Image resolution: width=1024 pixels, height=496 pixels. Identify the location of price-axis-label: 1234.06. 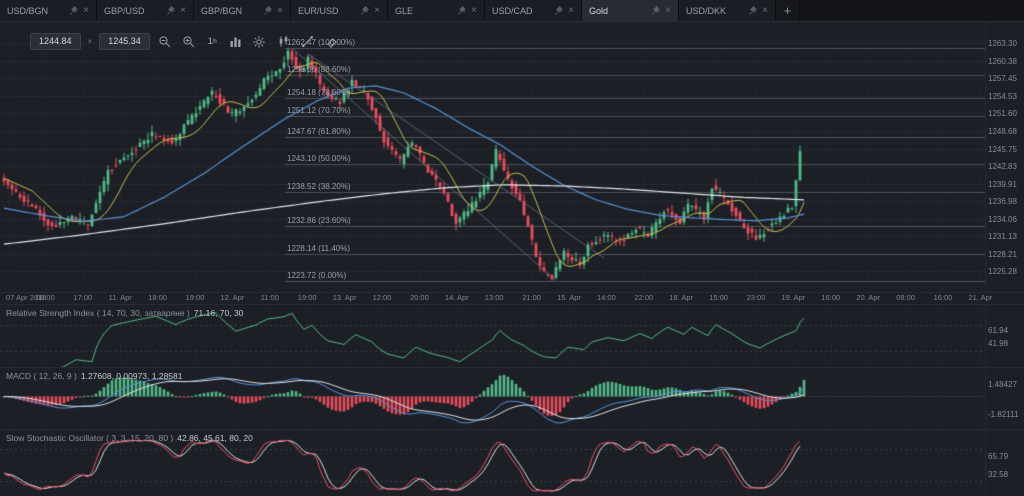
(1002, 219).